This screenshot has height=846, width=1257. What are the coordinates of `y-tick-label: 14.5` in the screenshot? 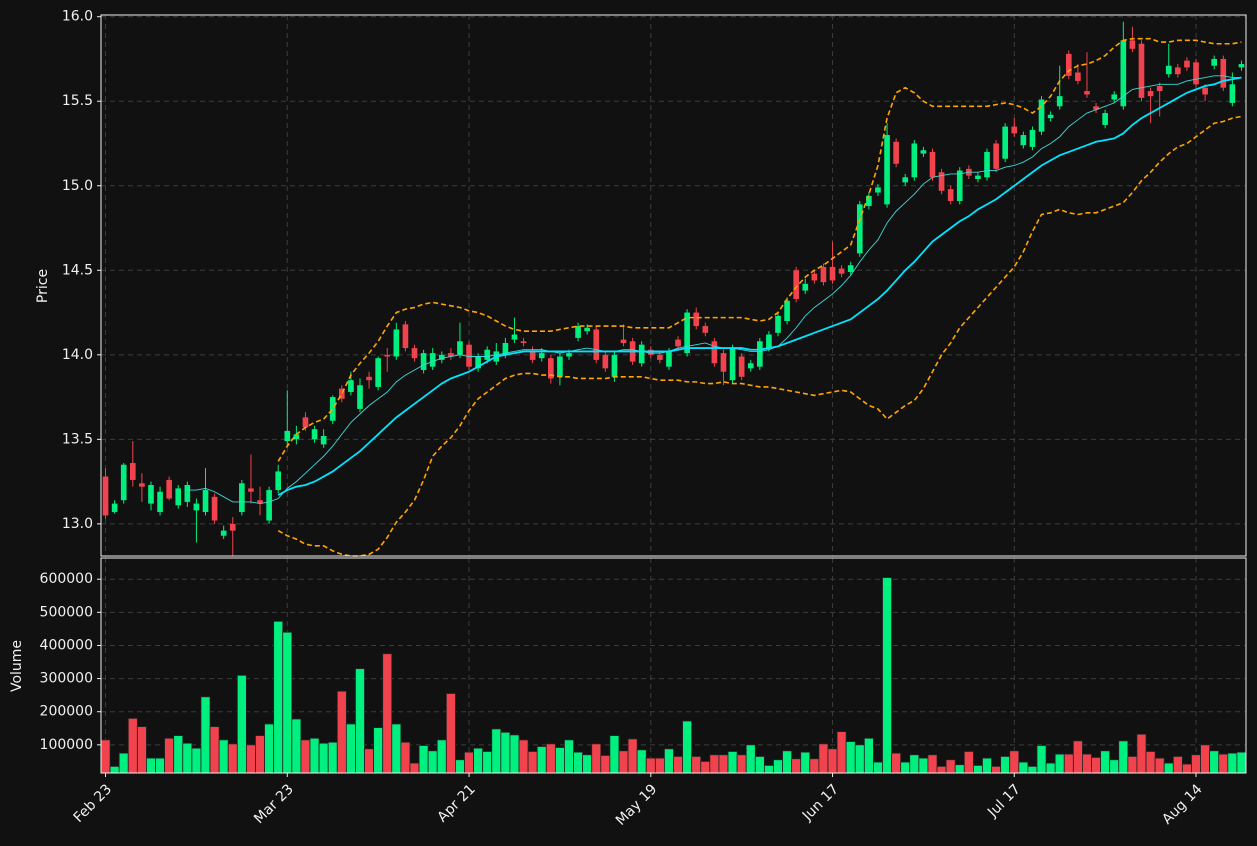 It's located at (77, 270).